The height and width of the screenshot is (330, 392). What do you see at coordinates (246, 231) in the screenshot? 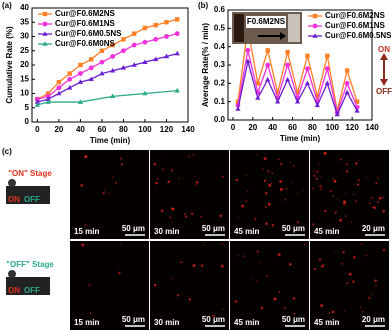
I see `time-label: 45 min` at bounding box center [246, 231].